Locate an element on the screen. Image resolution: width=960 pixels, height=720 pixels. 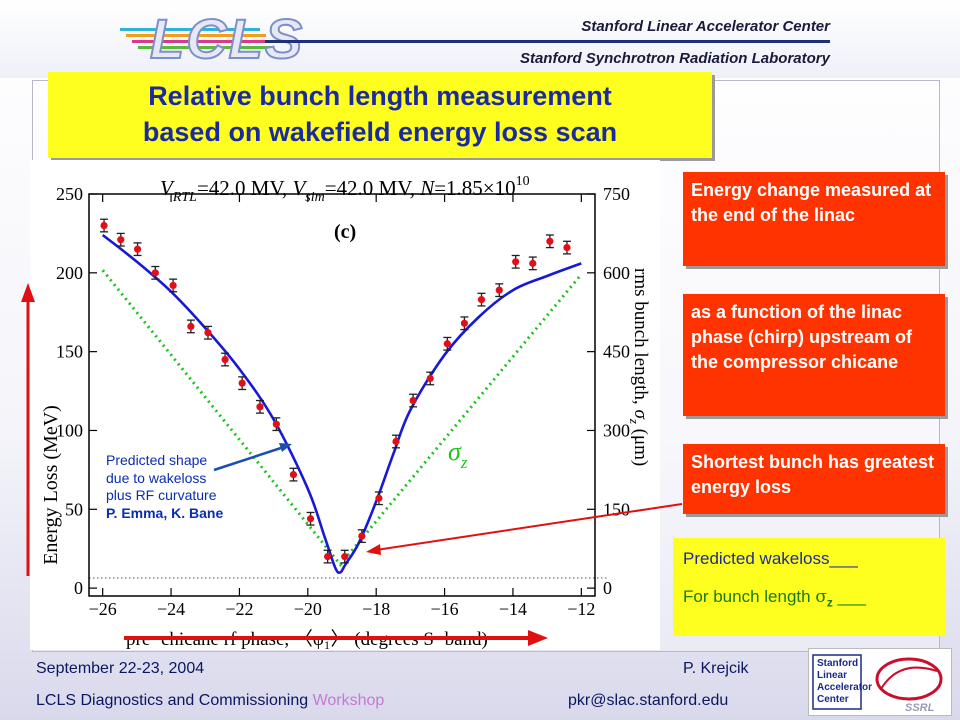
ssrl-swoosh is located at coordinates (909, 678).